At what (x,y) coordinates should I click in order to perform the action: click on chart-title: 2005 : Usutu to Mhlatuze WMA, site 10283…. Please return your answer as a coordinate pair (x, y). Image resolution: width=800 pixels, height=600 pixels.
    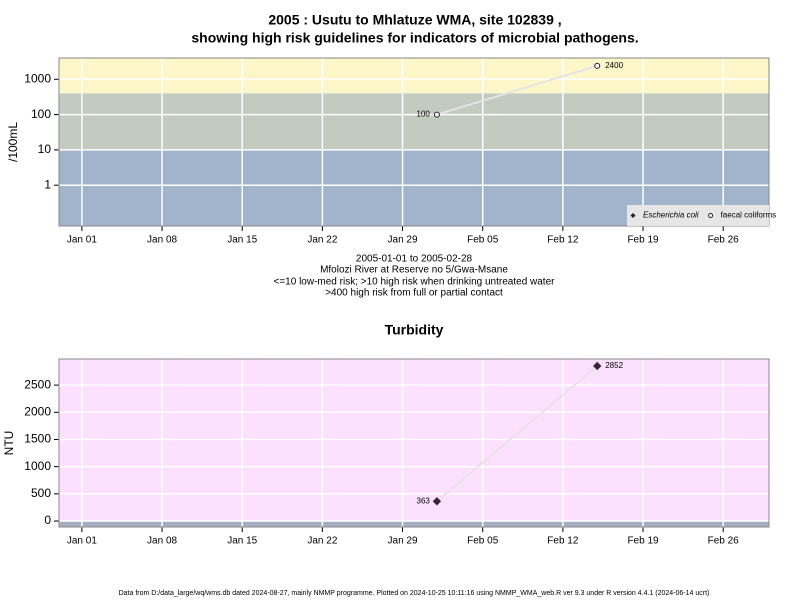
    Looking at the image, I should click on (414, 20).